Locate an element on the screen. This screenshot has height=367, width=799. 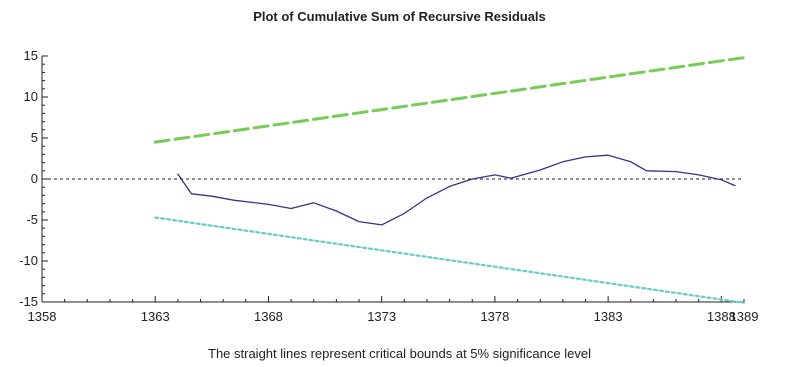
x-tick-label: 1368 is located at coordinates (268, 316).